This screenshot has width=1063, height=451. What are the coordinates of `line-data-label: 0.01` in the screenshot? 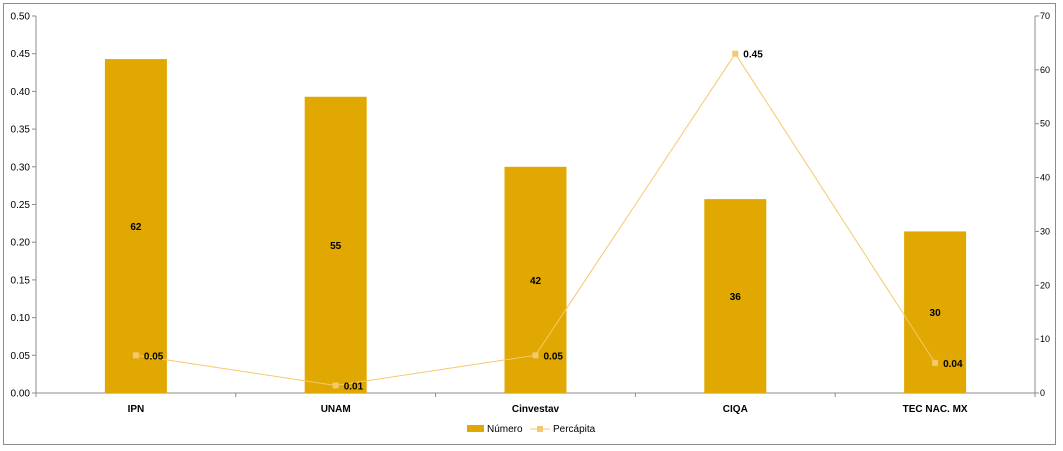 It's located at (354, 386).